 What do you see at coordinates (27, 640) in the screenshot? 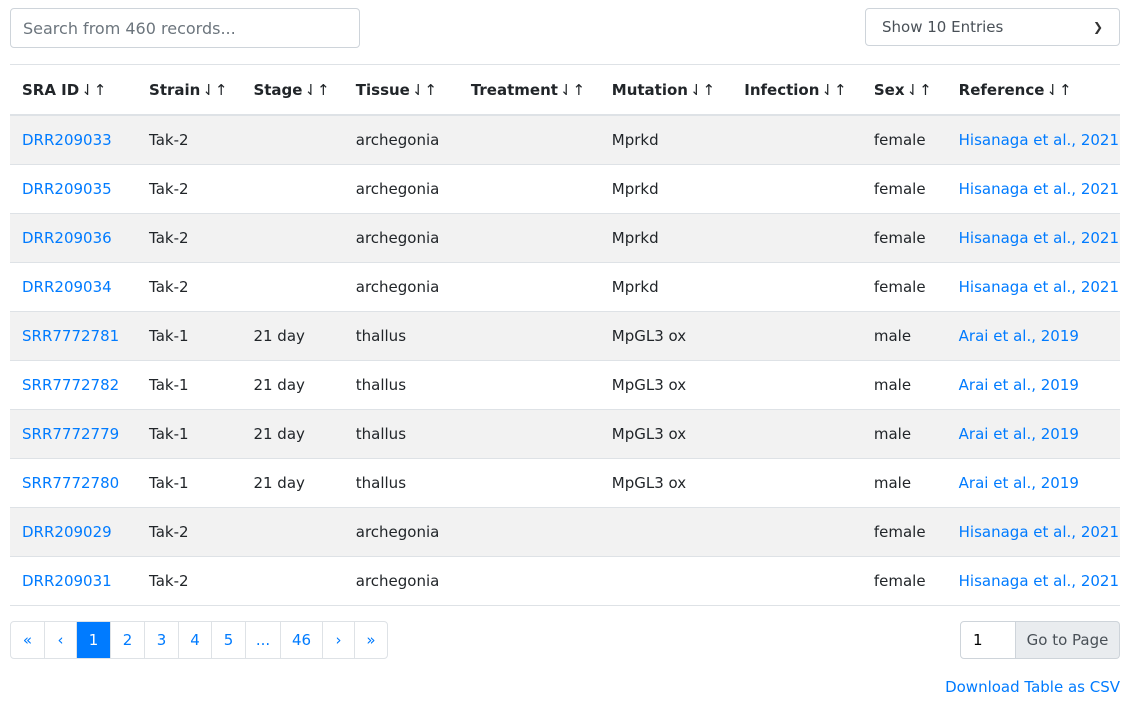
I see `page-button: «` at bounding box center [27, 640].